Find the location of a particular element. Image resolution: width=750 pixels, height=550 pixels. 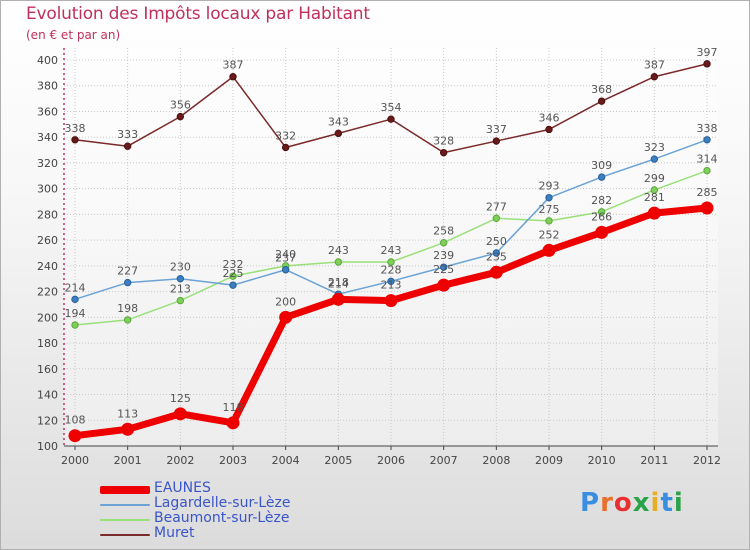

data-label-lagardelle-sur-leze: 218 is located at coordinates (338, 282).